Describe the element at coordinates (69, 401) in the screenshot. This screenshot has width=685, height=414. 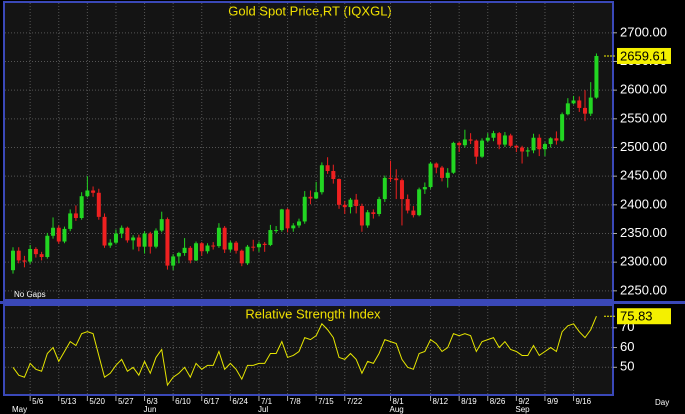
I see `x-tick-label: 5/13` at that location.